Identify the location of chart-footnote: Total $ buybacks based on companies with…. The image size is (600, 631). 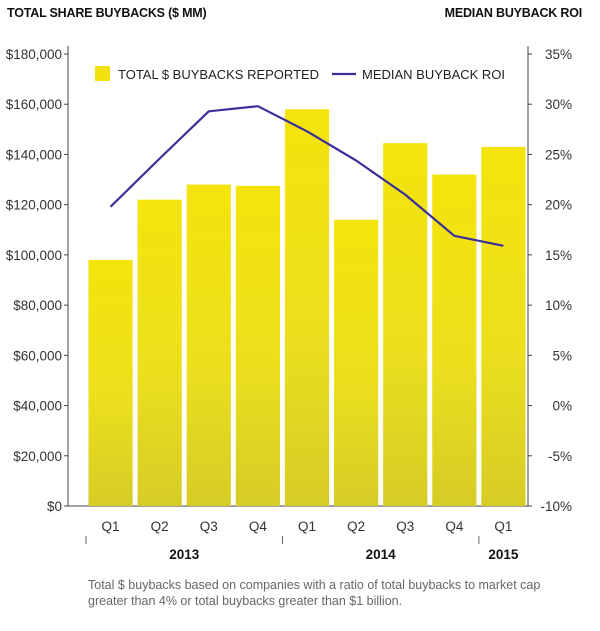
(314, 593).